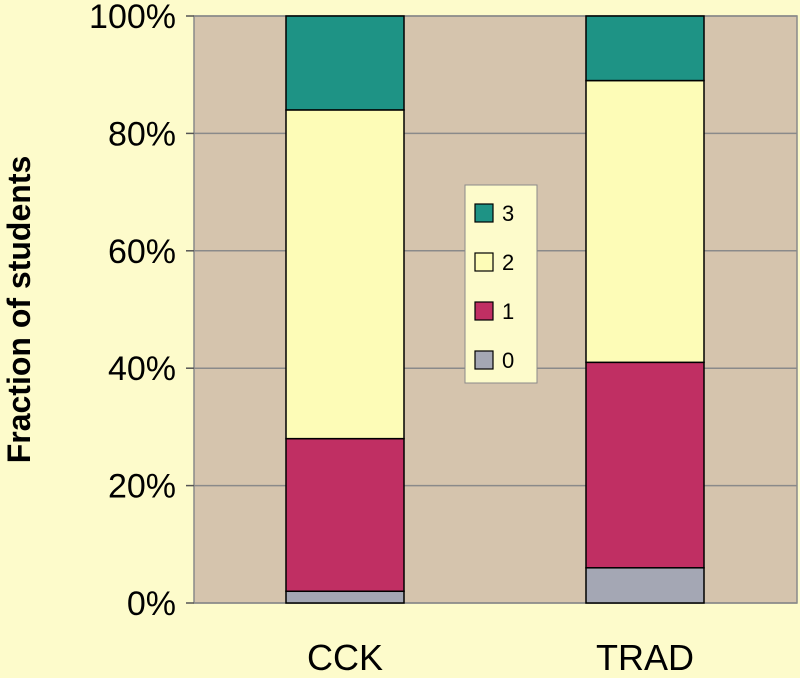 Image resolution: width=800 pixels, height=678 pixels. I want to click on y-tick-label: 60%, so click(142, 252).